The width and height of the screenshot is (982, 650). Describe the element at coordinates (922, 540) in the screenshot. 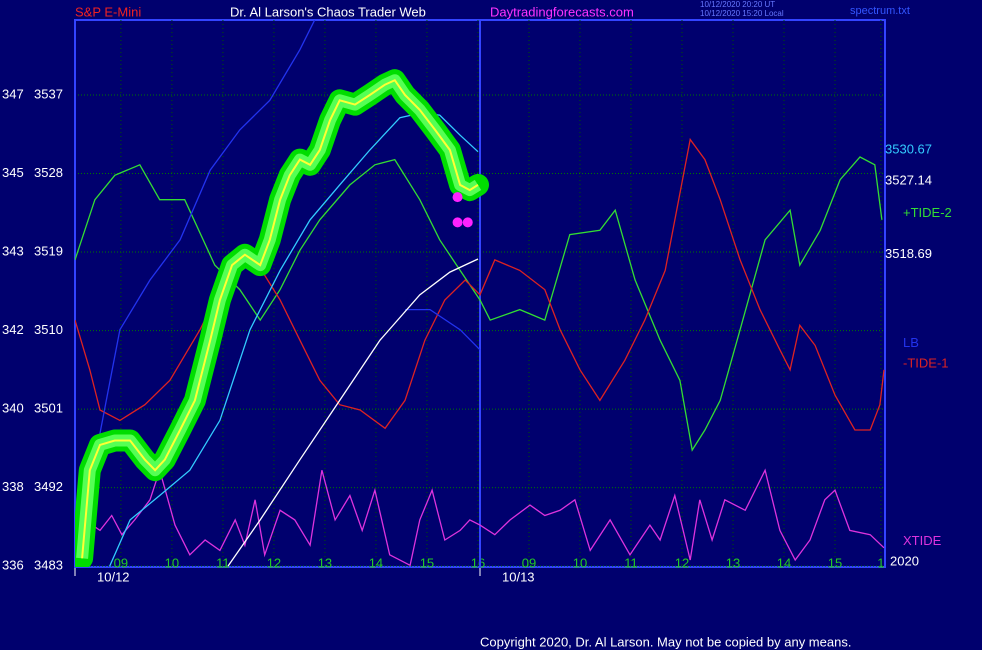

I see `series-name: XTIDE` at that location.